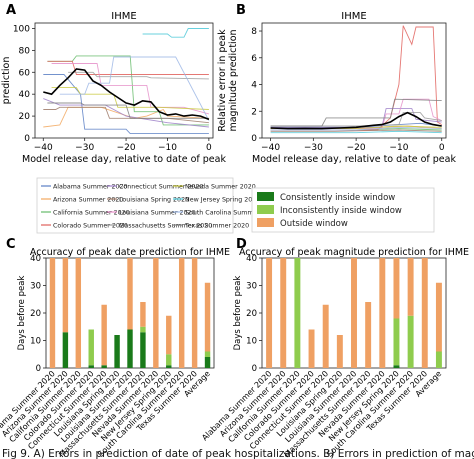 The image size is (474, 459). I want to click on panel-letter-c: C, so click(11, 244).